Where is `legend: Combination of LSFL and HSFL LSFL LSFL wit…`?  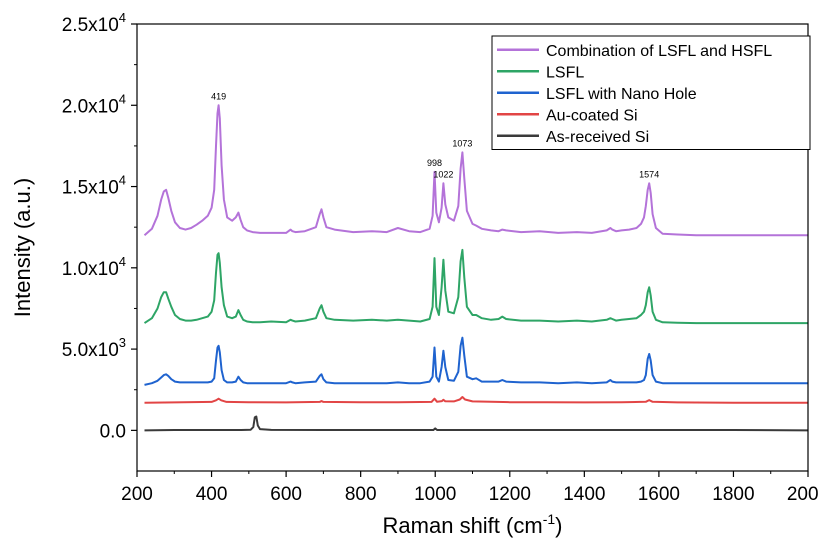 legend: Combination of LSFL and HSFL LSFL LSFL wit… is located at coordinates (651, 92).